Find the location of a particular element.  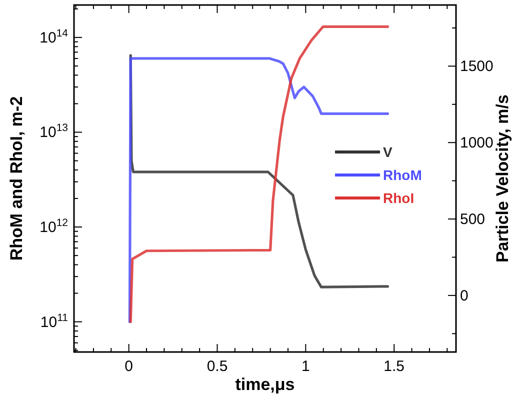

legend-label: RhoI is located at coordinates (398, 198).